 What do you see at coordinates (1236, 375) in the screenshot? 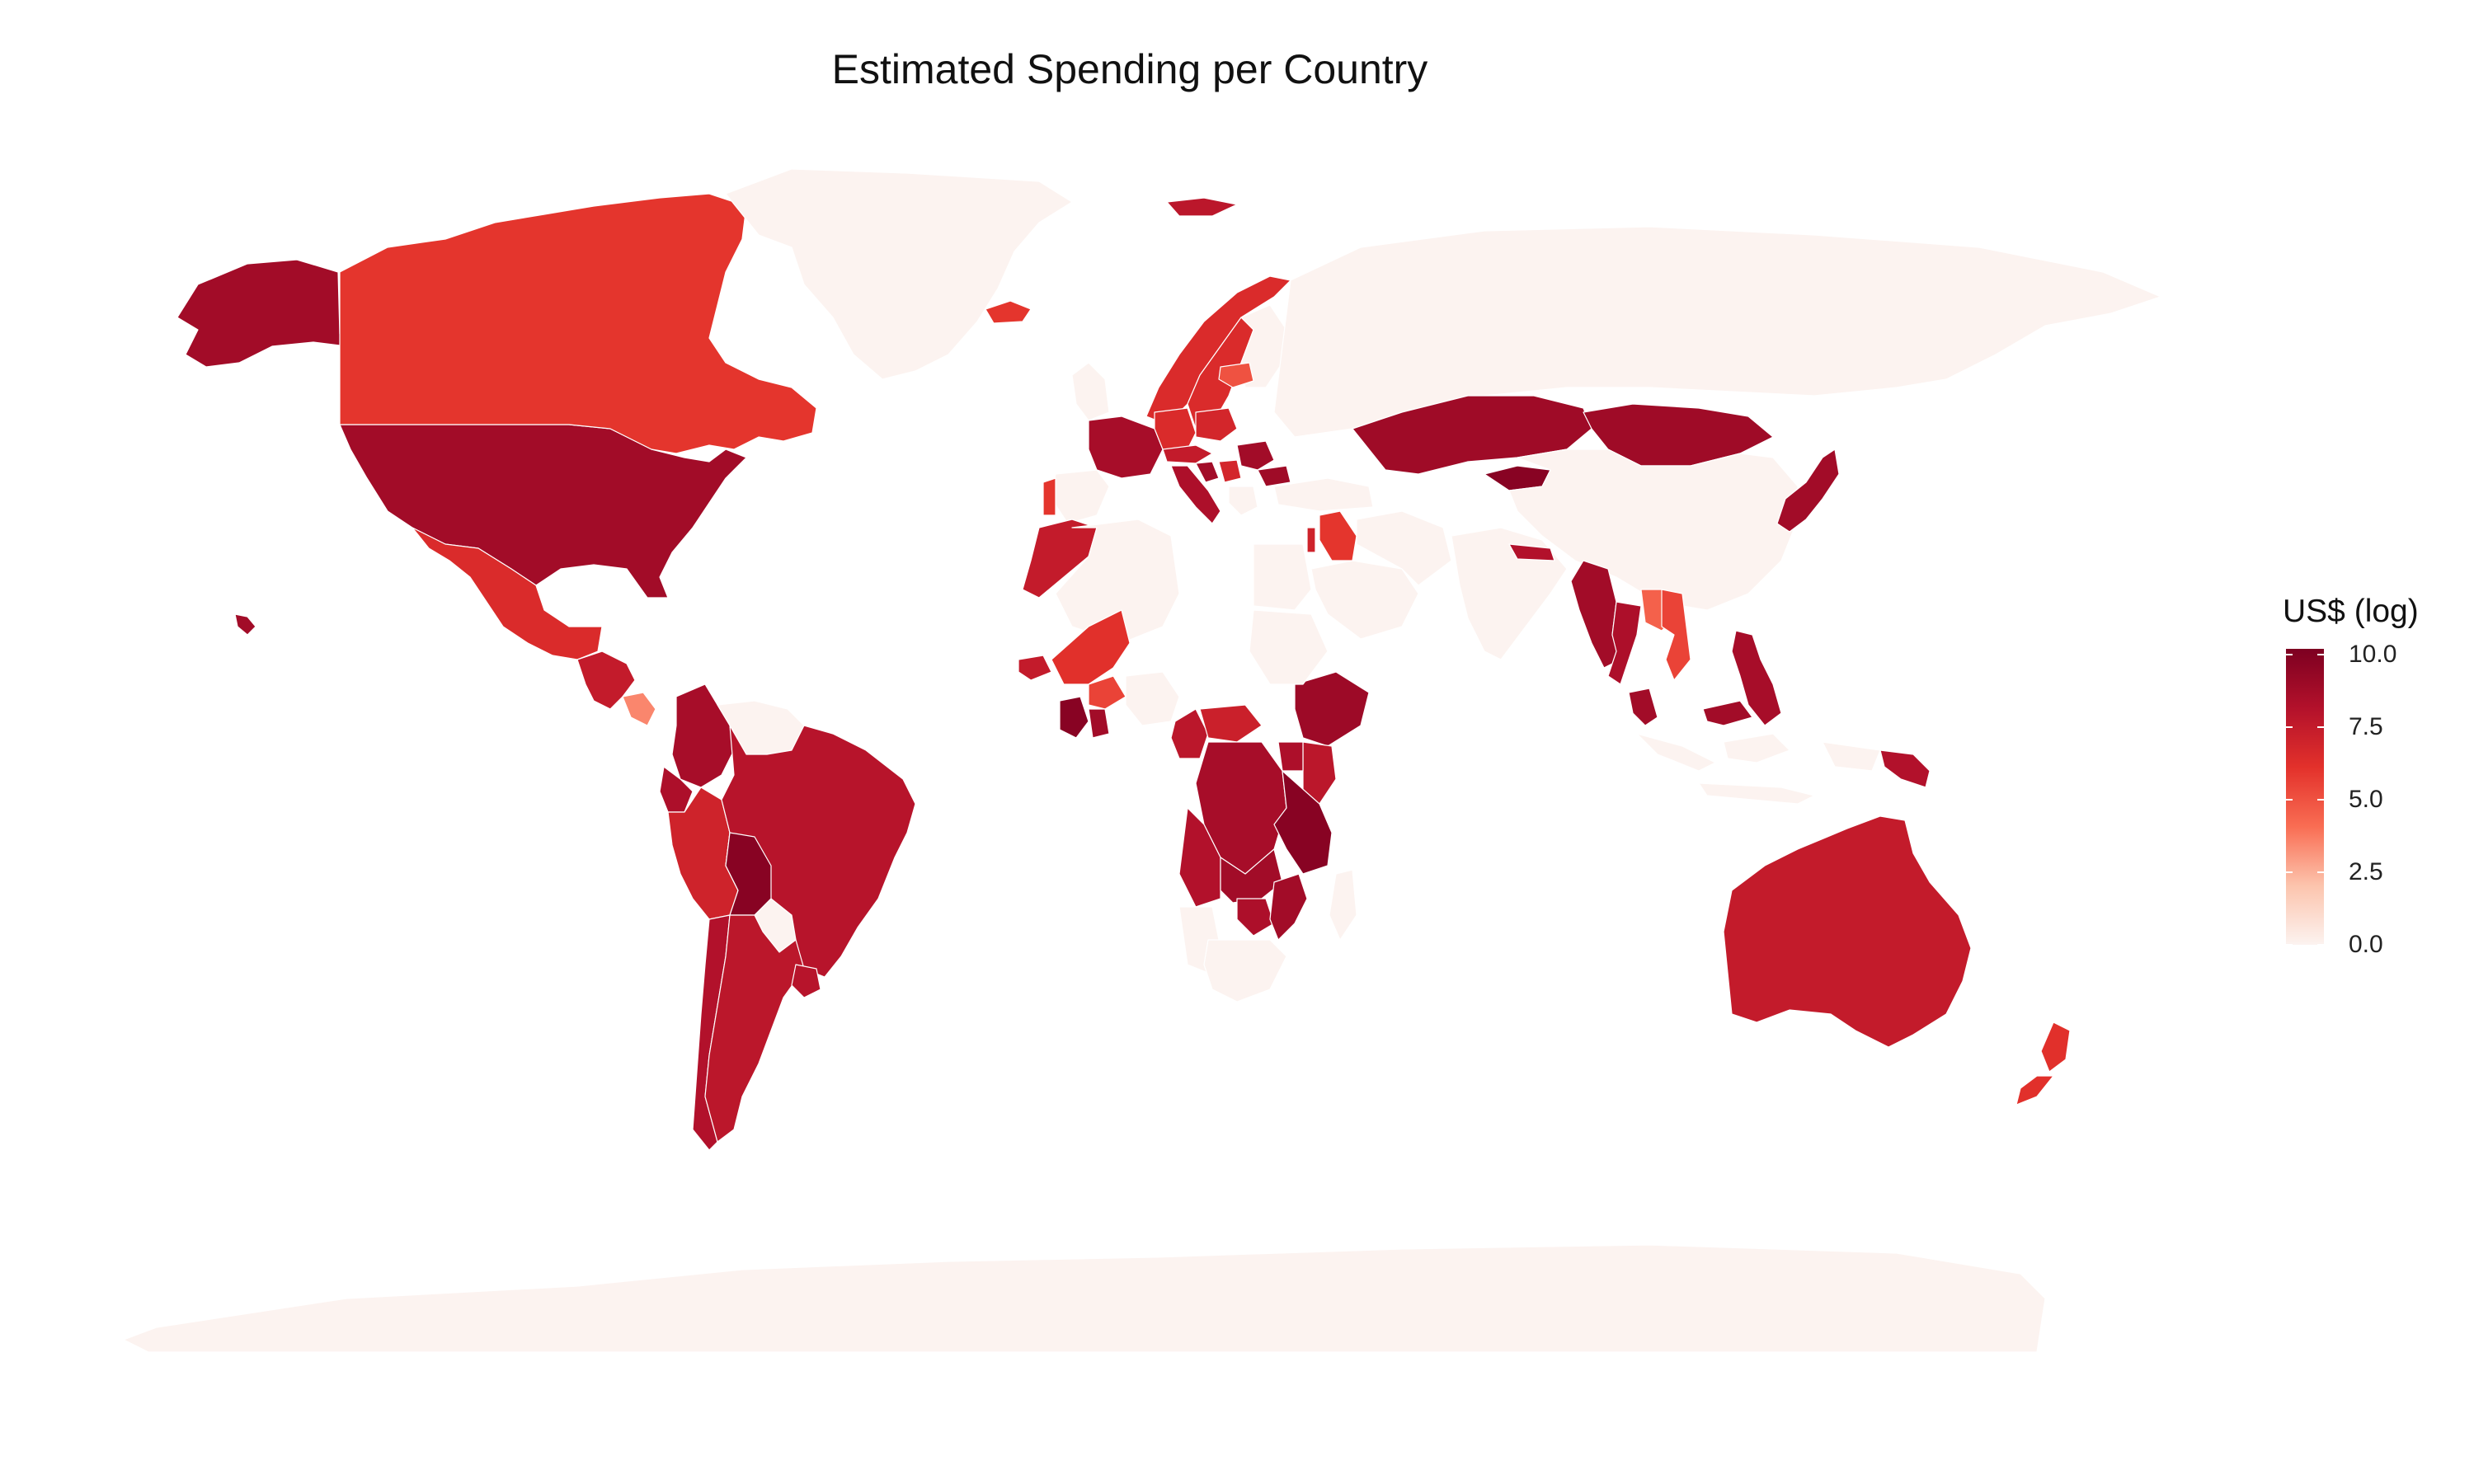
I see `region-latvia: Latvia` at bounding box center [1236, 375].